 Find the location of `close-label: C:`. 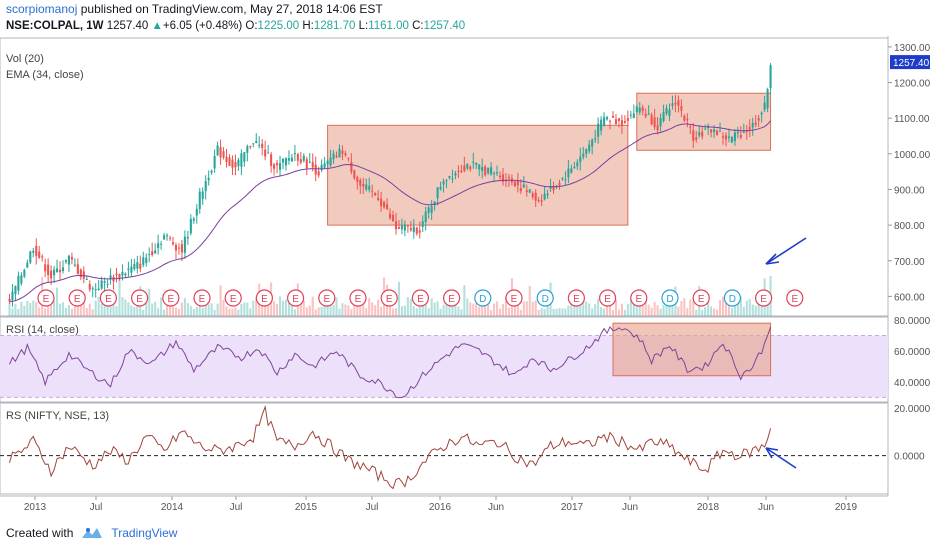

close-label: C: is located at coordinates (418, 26).